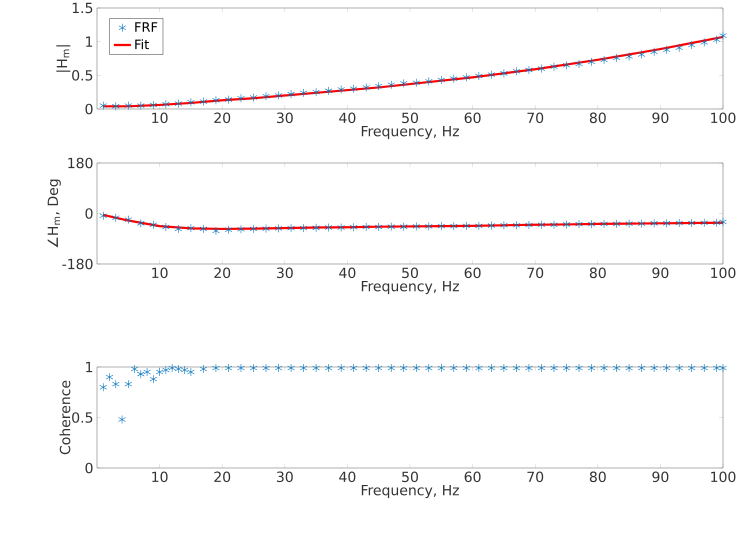 Image resolution: width=739 pixels, height=539 pixels. What do you see at coordinates (77, 264) in the screenshot?
I see `y-tick-label: -180` at bounding box center [77, 264].